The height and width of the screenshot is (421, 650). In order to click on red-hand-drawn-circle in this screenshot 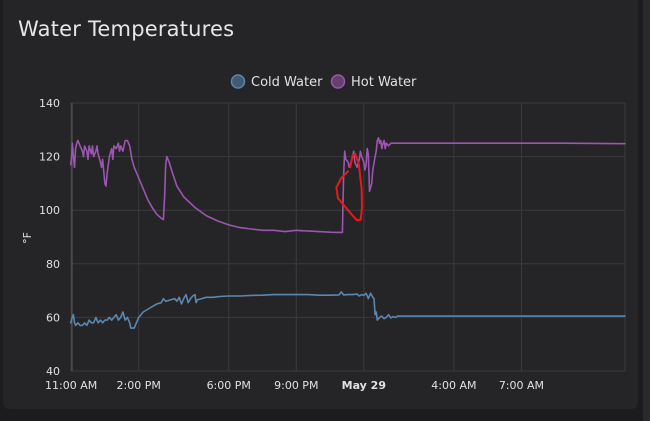, I will do `click(349, 187)`.